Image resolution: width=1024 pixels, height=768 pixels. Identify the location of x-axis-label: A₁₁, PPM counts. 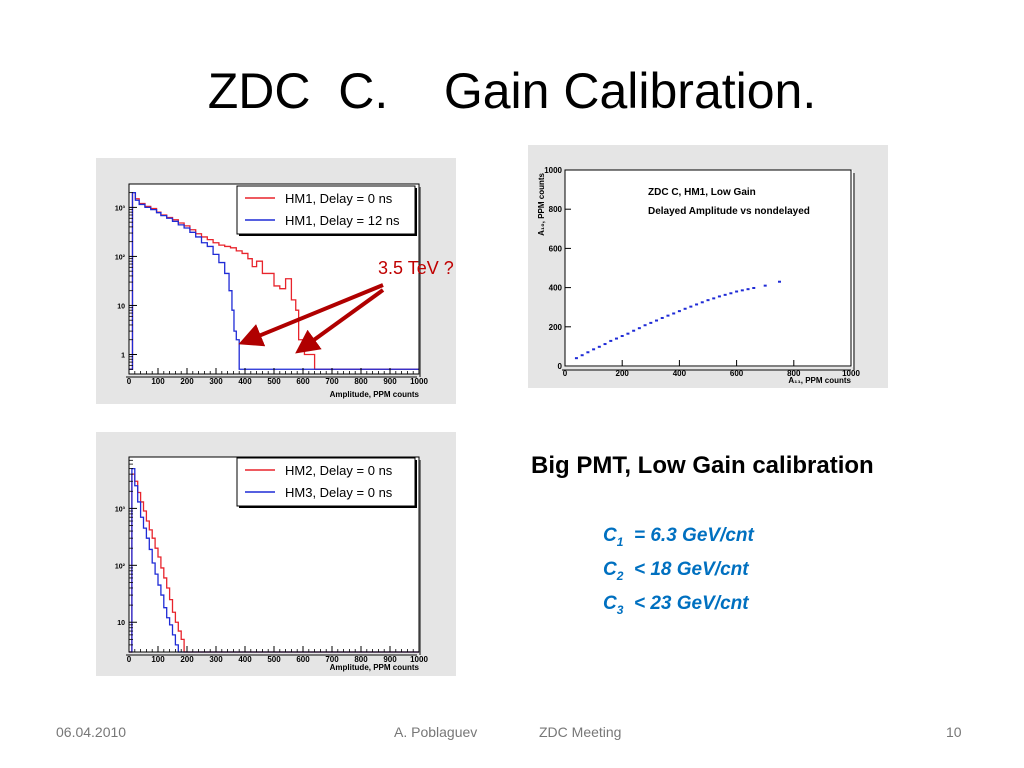
(819, 380).